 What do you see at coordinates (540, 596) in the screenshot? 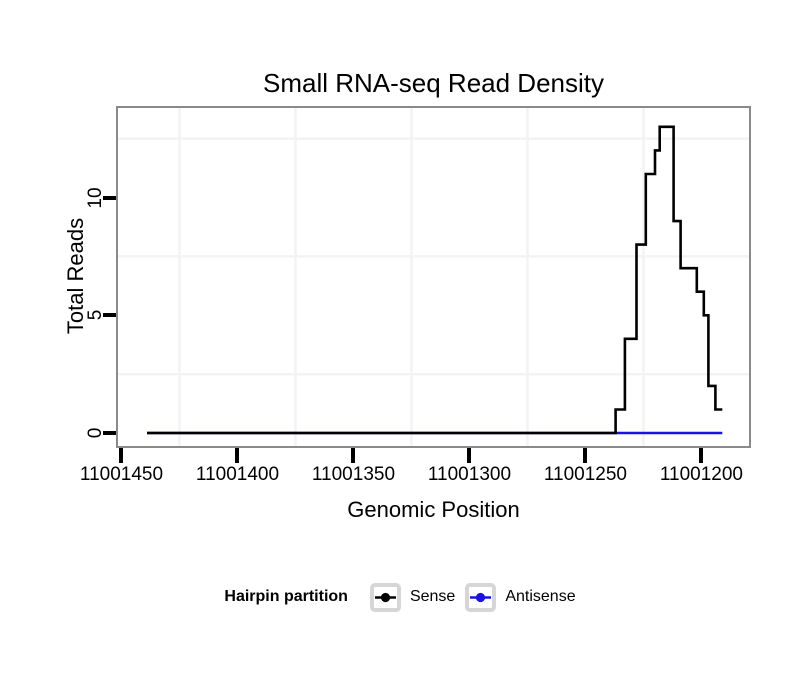
I see `legend-label-antisense: Antisense` at bounding box center [540, 596].